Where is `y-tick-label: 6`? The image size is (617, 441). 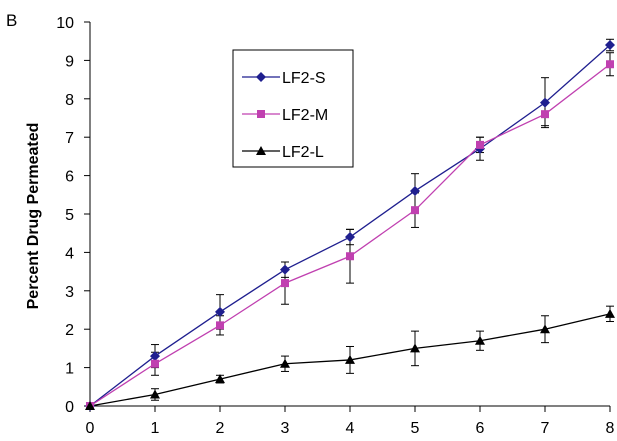 y-tick-label: 6 is located at coordinates (69, 177).